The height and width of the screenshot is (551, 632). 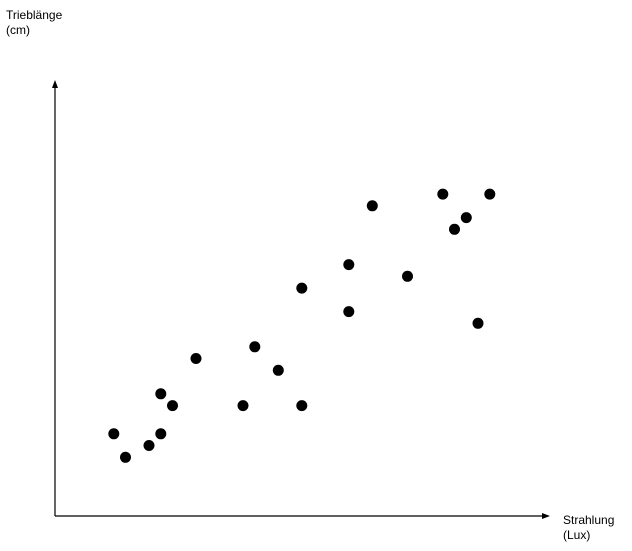 I want to click on x-axis-arrow, so click(x=546, y=516).